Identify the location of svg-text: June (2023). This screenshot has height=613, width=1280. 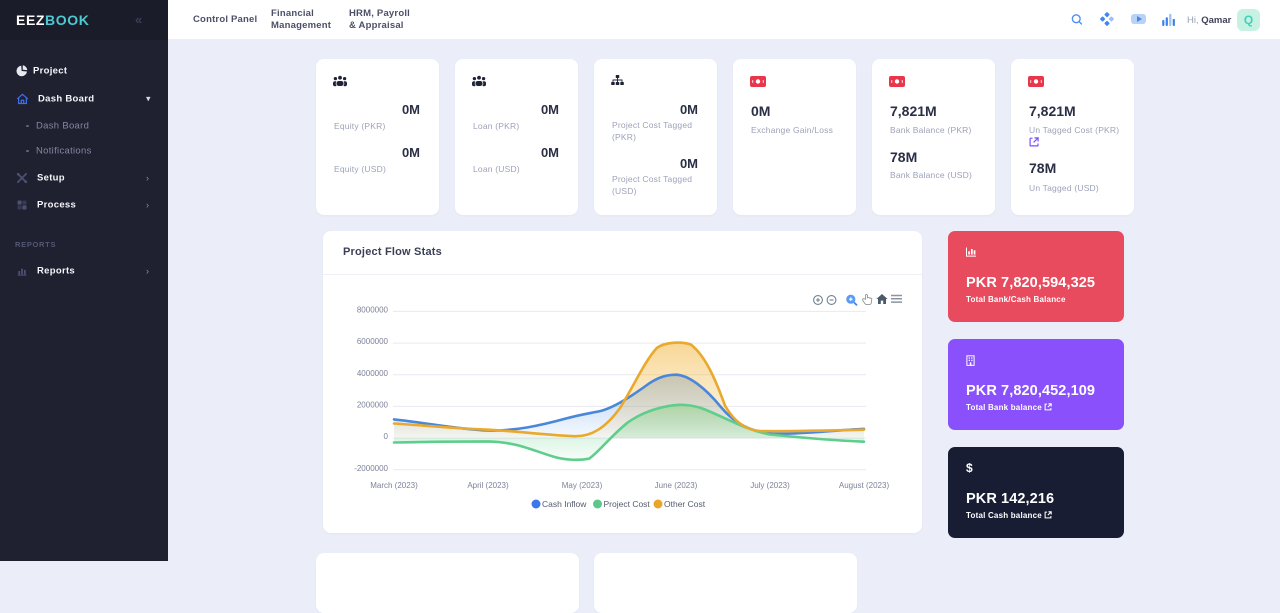
(676, 485).